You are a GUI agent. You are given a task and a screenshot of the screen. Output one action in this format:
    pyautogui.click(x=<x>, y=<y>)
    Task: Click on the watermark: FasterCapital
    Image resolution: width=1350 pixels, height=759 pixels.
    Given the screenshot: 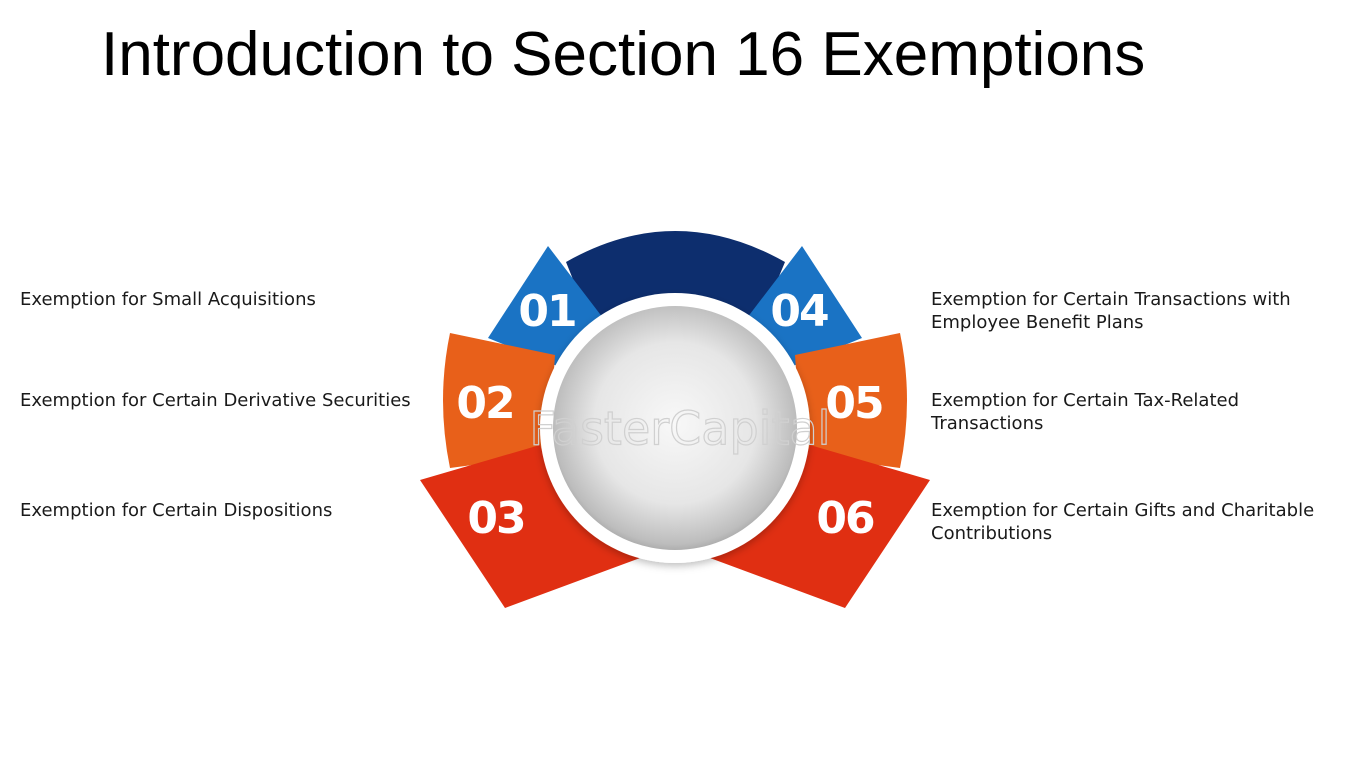 What is the action you would take?
    pyautogui.click(x=680, y=429)
    